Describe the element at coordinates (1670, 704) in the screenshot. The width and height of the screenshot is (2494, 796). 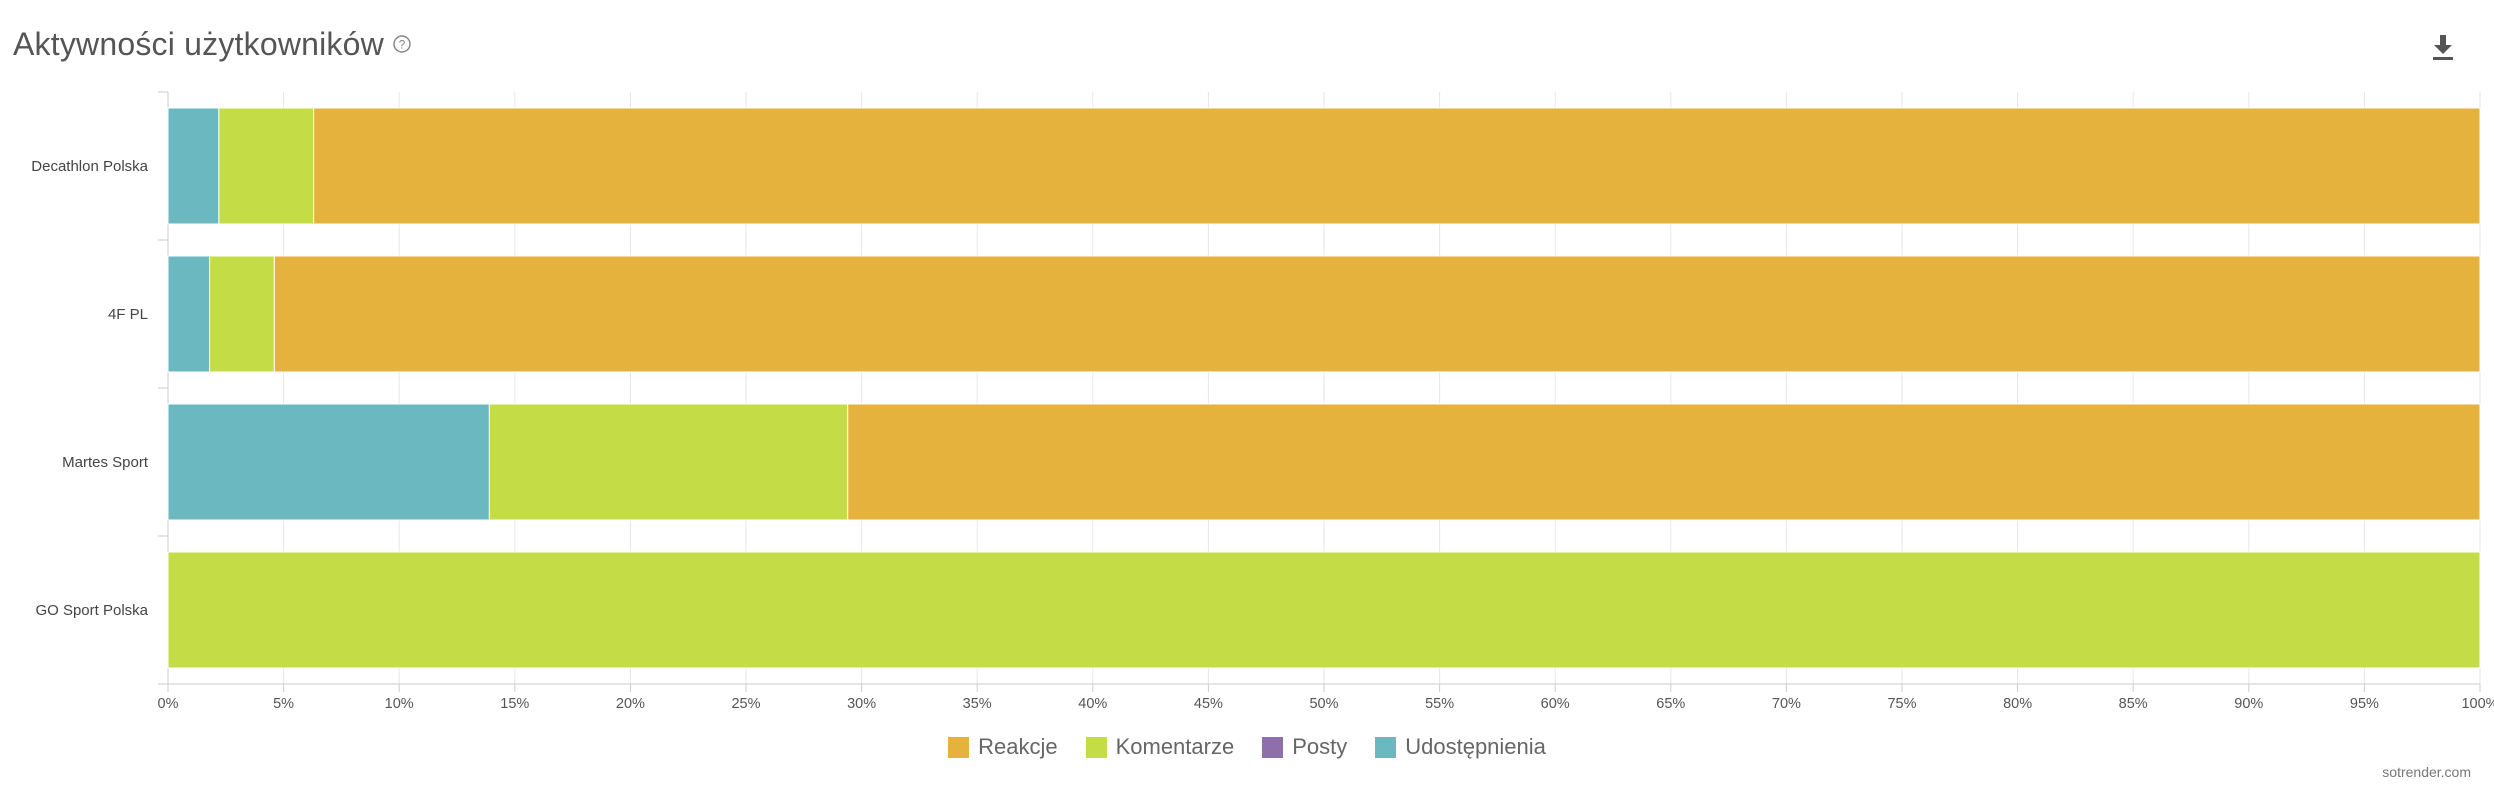
I see `x-tick-label: 65%` at that location.